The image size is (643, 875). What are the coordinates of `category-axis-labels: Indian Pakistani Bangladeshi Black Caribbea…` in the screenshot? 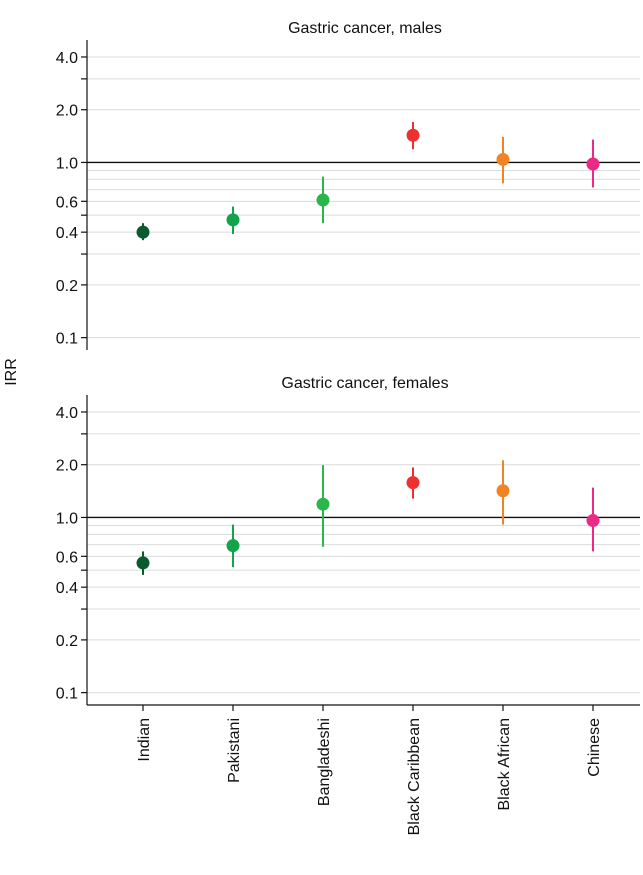 It's located at (369, 777).